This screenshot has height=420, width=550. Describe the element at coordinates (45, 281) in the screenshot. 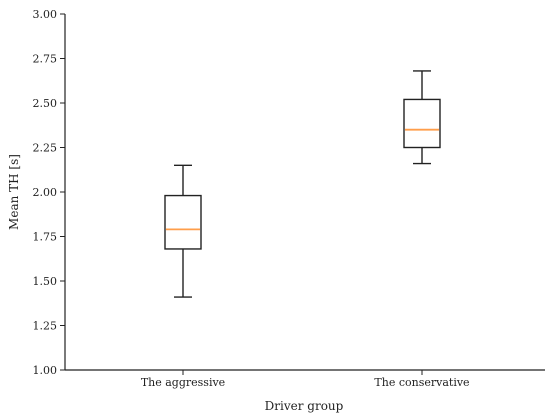

I see `y-tick-label: 1.50` at that location.